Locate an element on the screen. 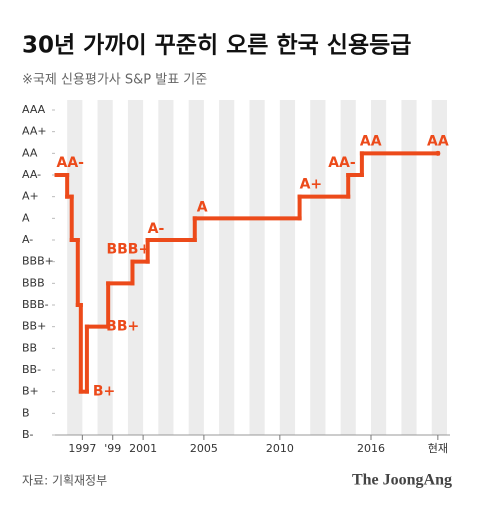  x-tick-label: '99 is located at coordinates (112, 448).